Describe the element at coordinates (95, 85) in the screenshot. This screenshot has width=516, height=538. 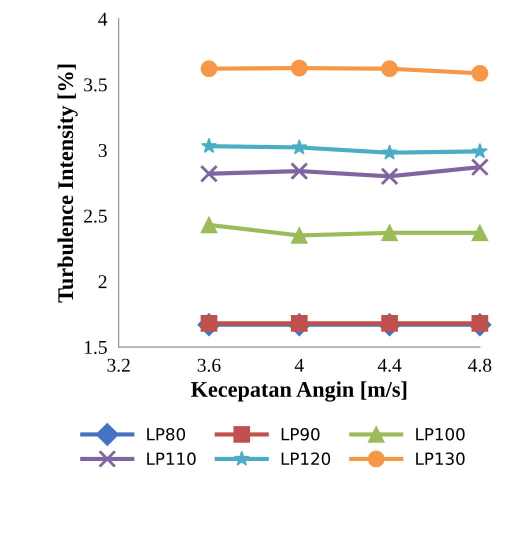
I see `y-tick-label: 3.5` at that location.